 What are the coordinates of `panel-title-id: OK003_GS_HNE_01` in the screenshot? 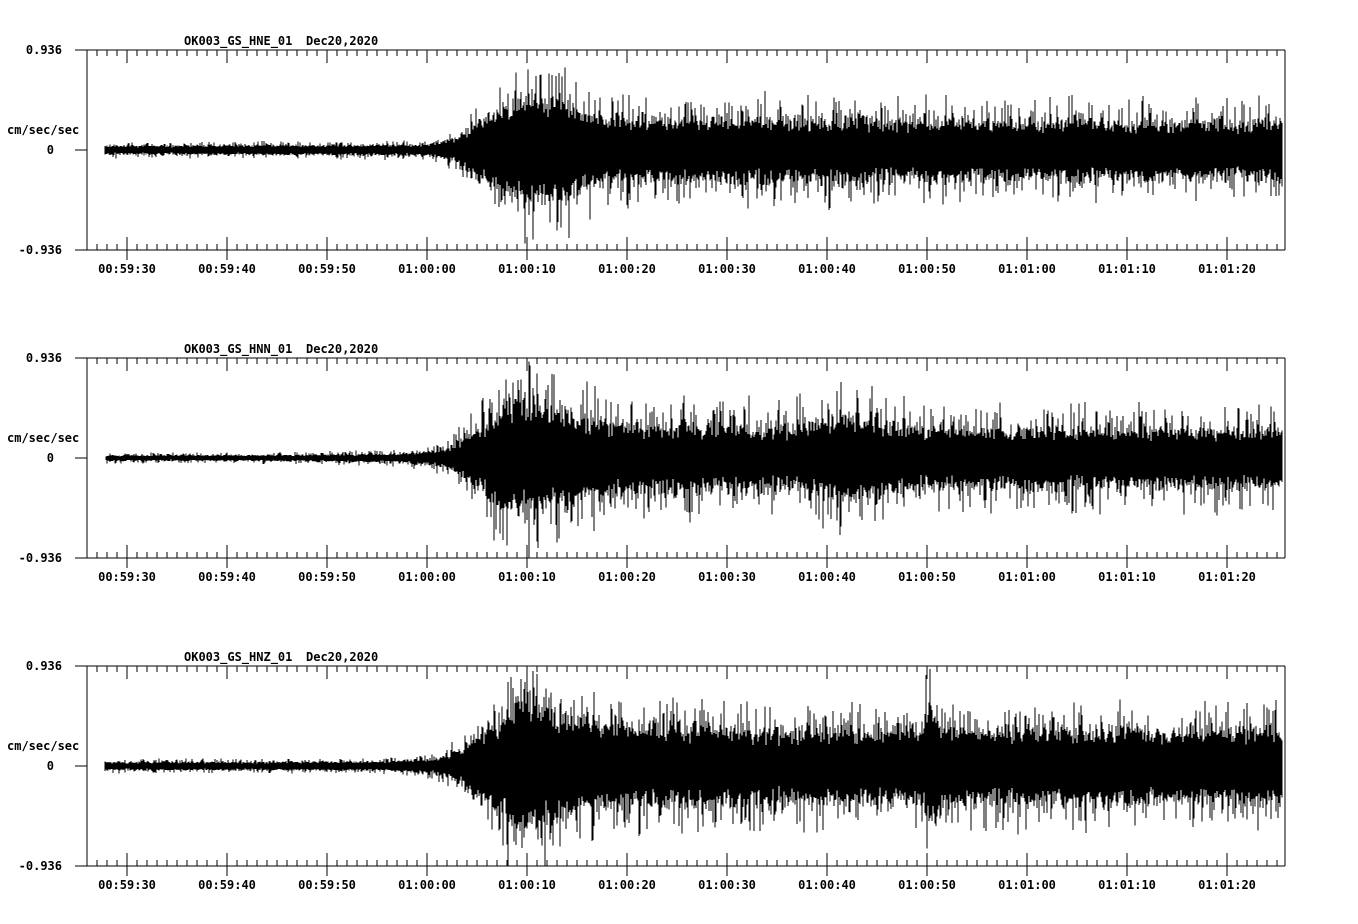 It's located at (238, 41).